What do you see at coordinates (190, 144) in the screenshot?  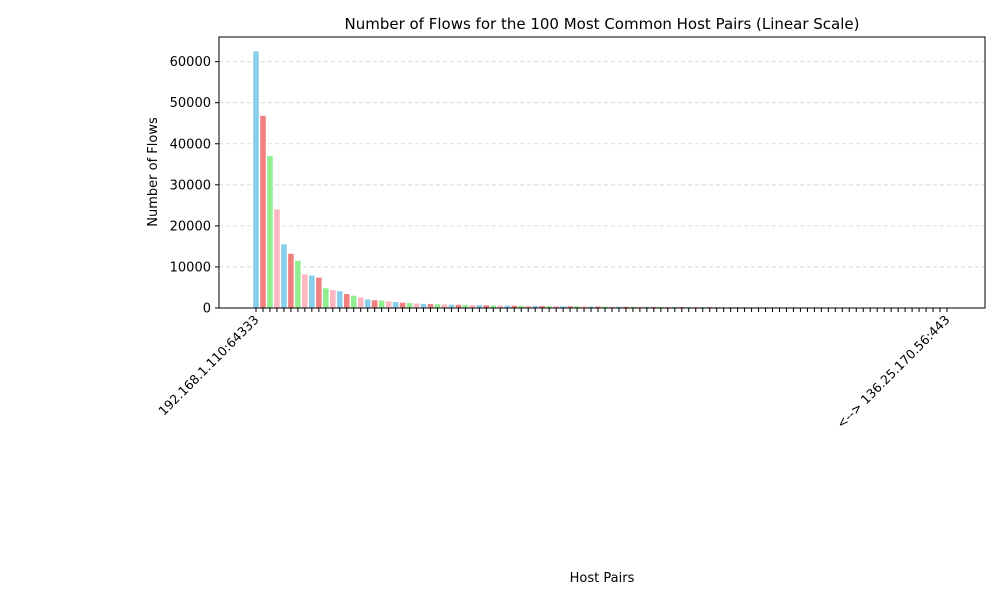 I see `y-tick-label: 40000` at bounding box center [190, 144].